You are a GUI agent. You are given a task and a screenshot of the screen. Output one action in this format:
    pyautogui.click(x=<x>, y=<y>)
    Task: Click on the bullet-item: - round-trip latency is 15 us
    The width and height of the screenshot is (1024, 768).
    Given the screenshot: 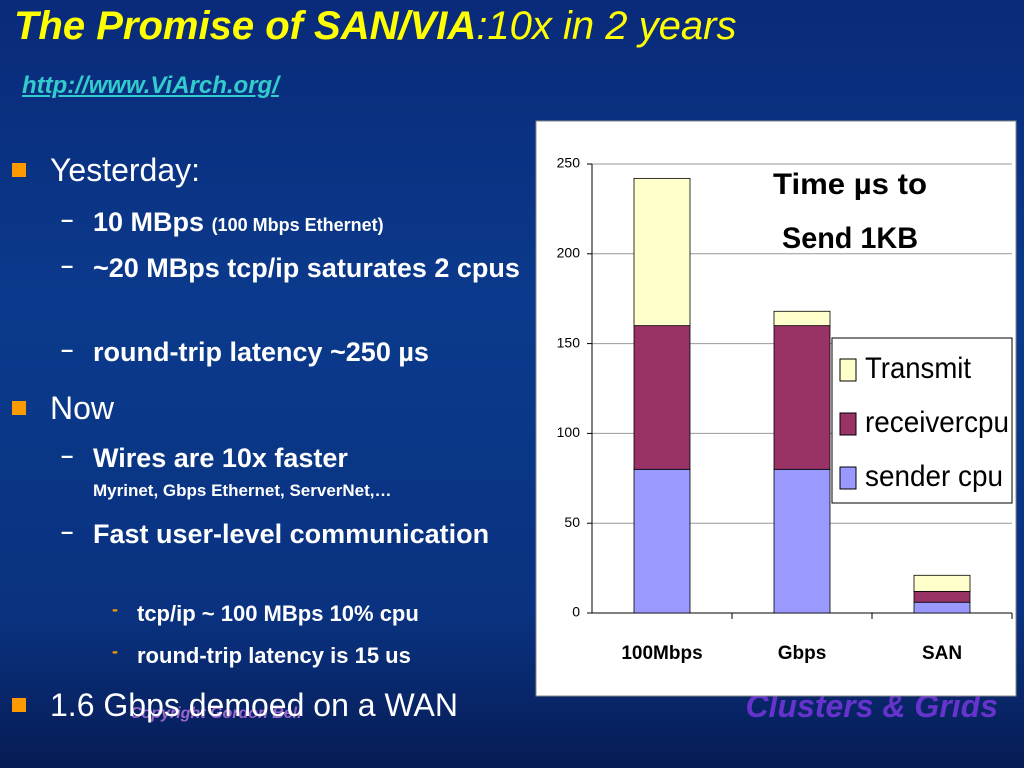 What is the action you would take?
    pyautogui.click(x=319, y=655)
    